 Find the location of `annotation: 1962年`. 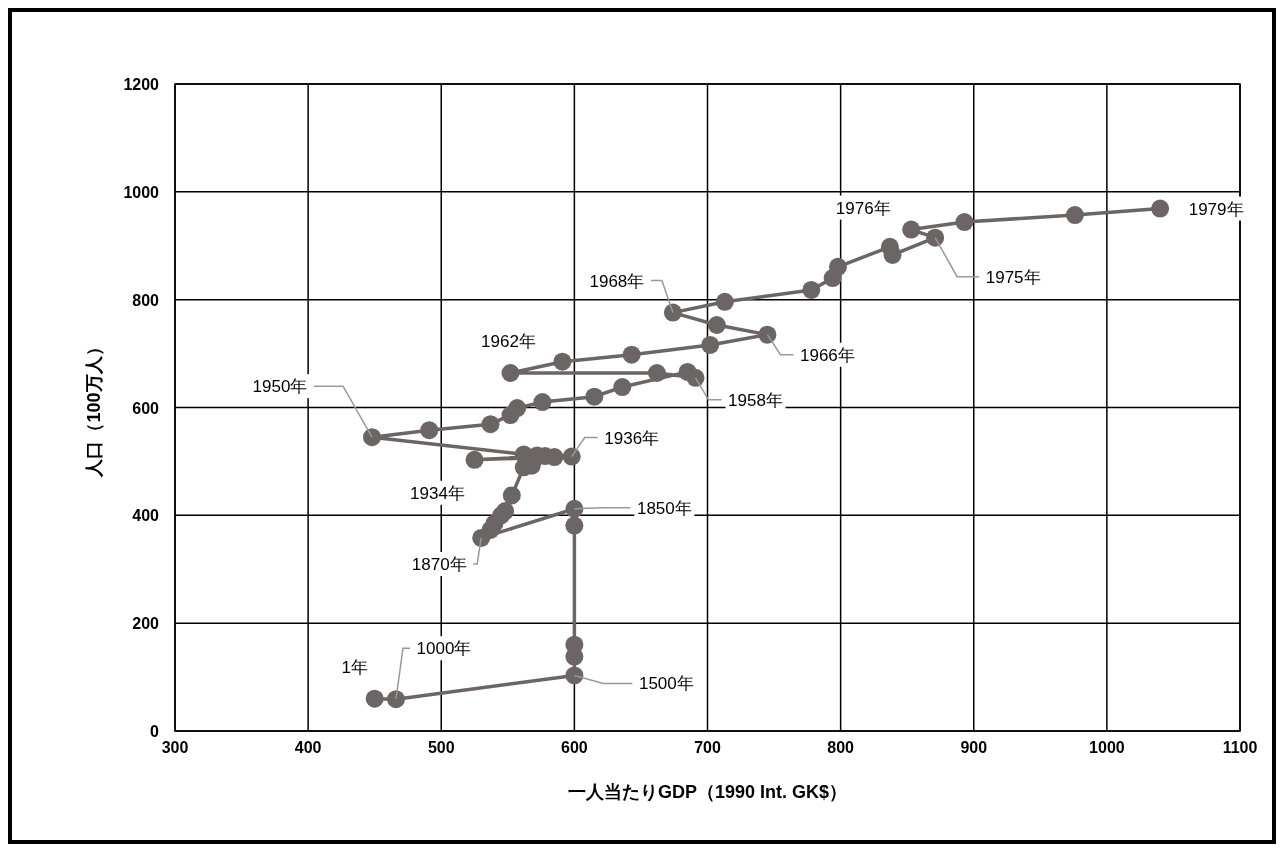

annotation: 1962年 is located at coordinates (508, 341).